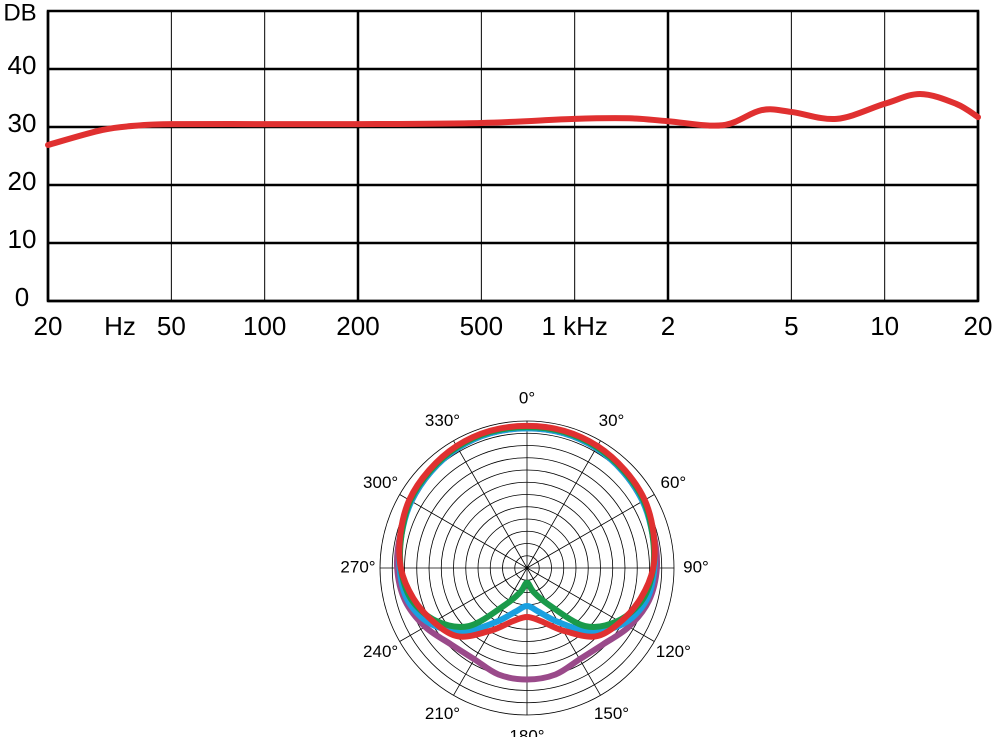 Image resolution: width=1000 pixels, height=737 pixels. Describe the element at coordinates (513, 119) in the screenshot. I see `response-curve` at that location.